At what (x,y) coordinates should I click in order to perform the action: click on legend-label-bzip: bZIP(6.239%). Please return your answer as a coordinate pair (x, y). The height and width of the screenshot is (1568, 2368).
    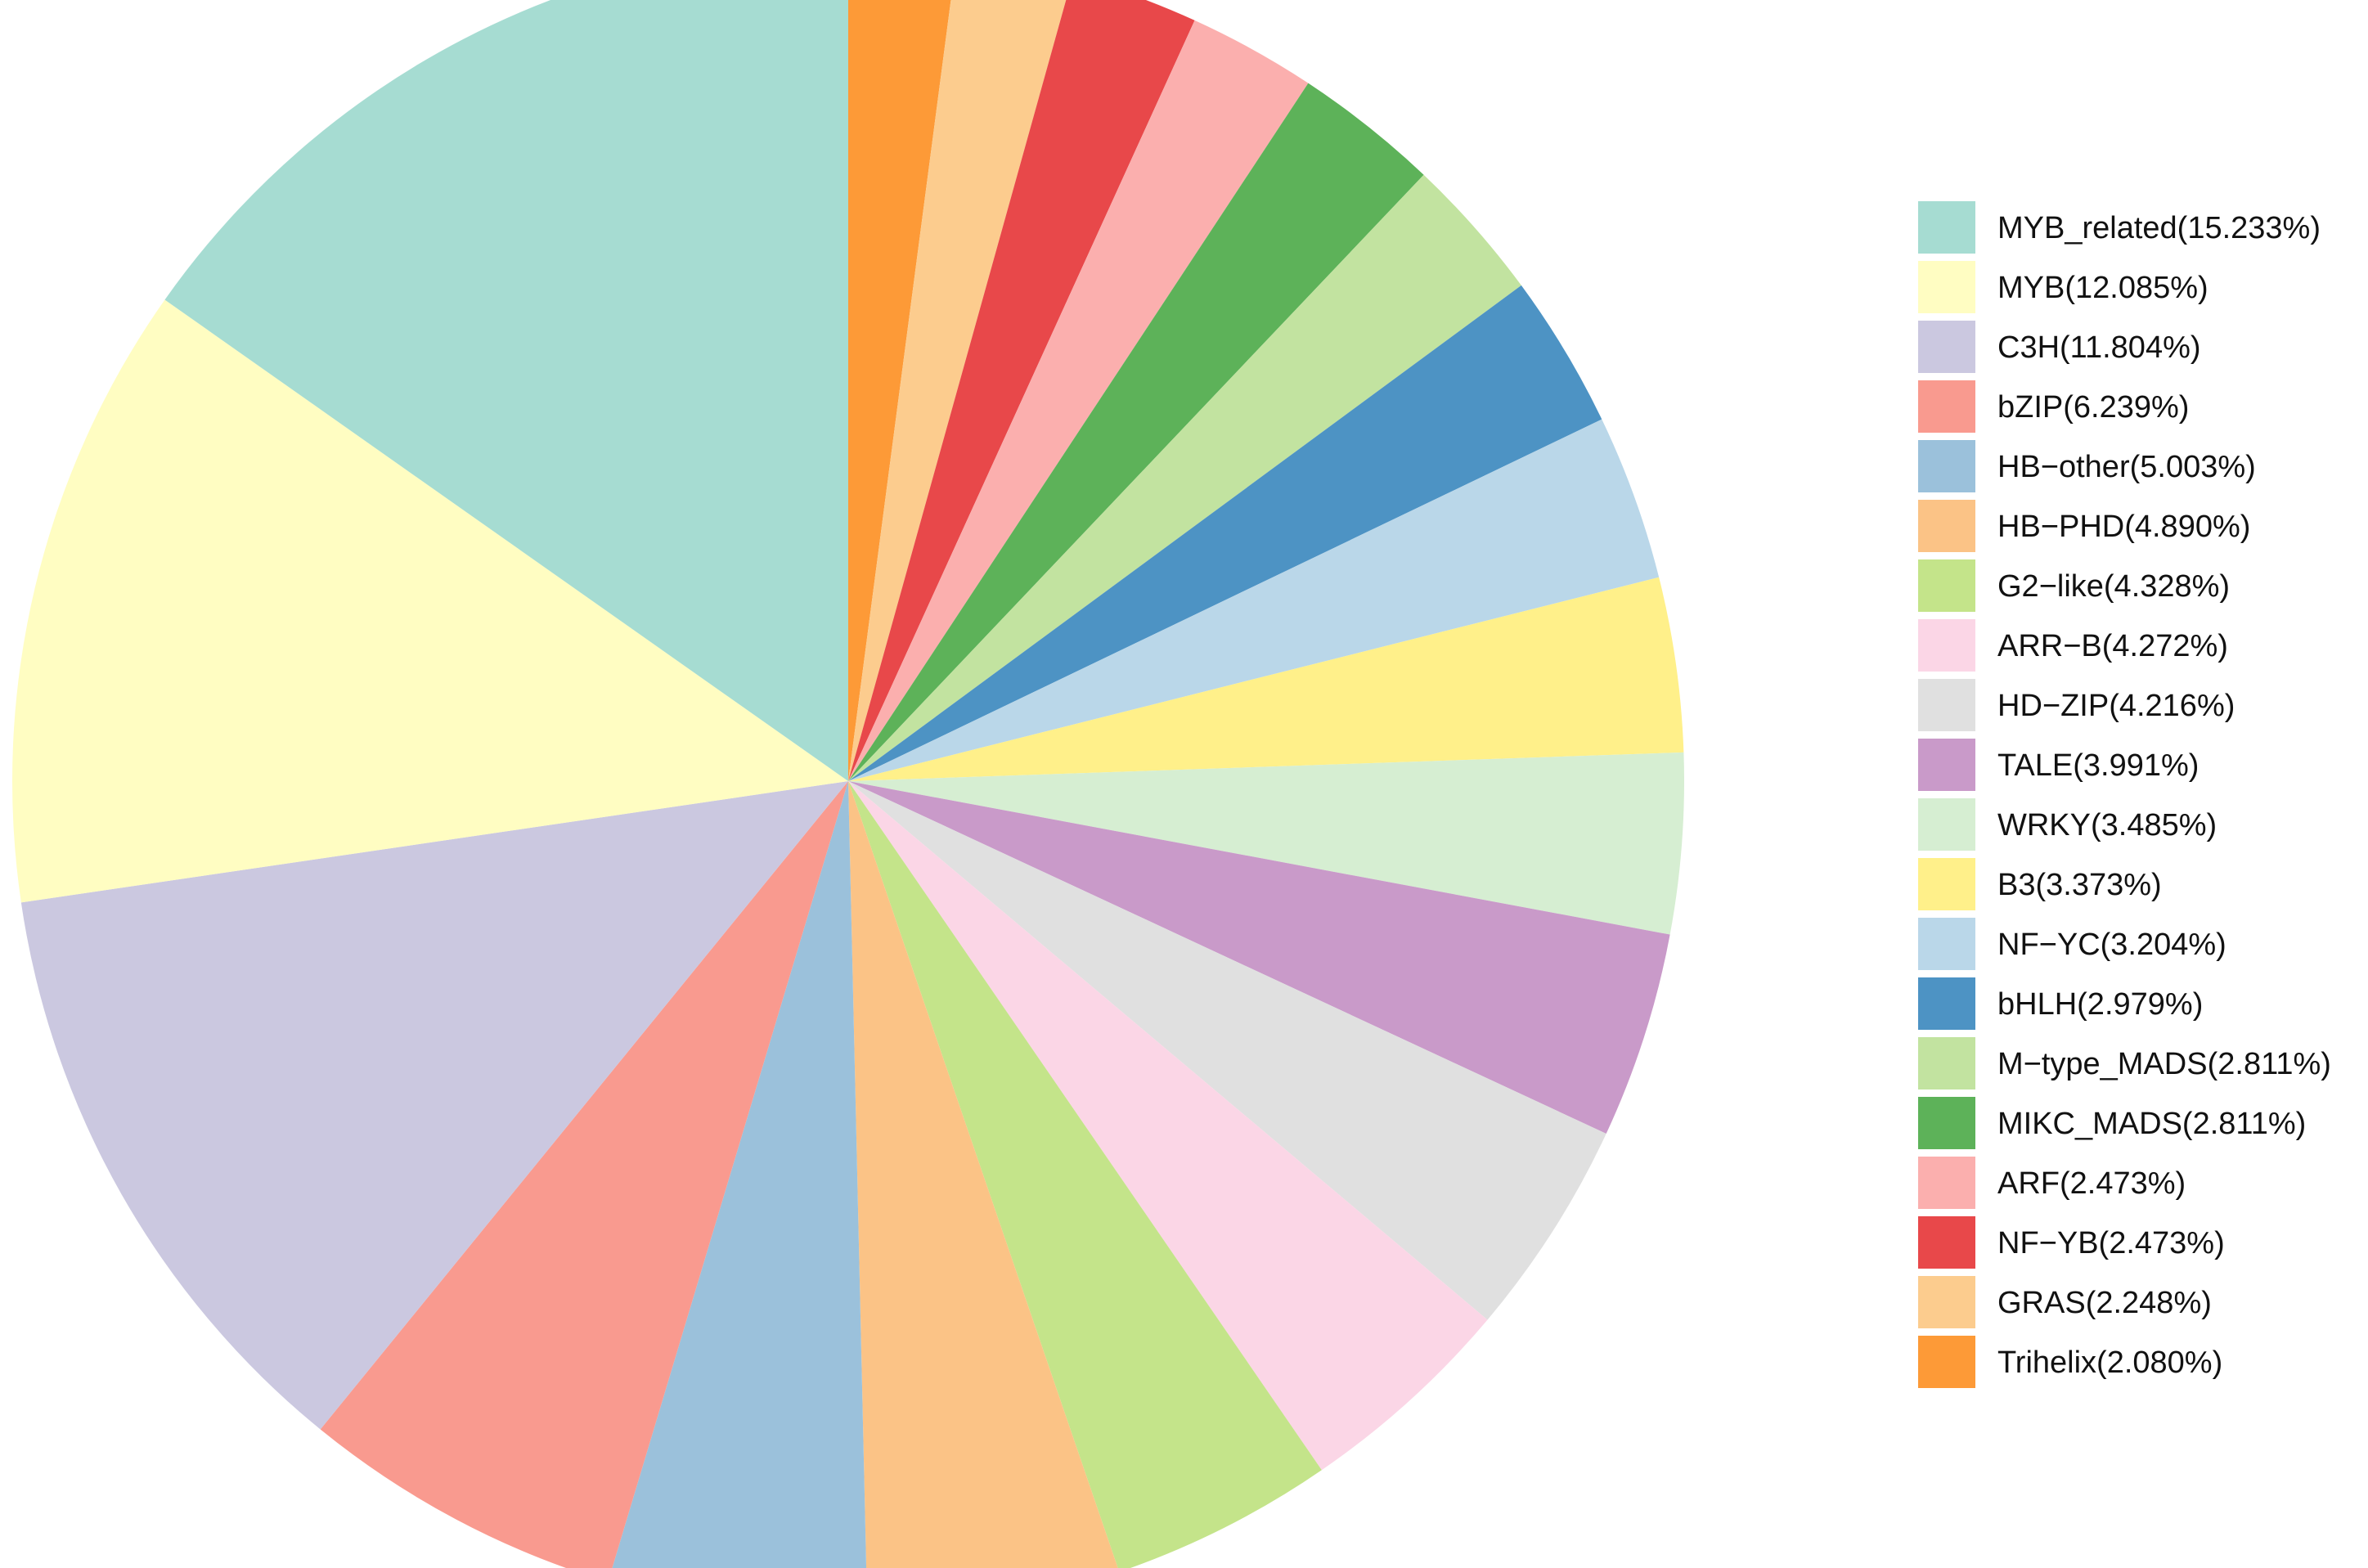
    Looking at the image, I should click on (2093, 407).